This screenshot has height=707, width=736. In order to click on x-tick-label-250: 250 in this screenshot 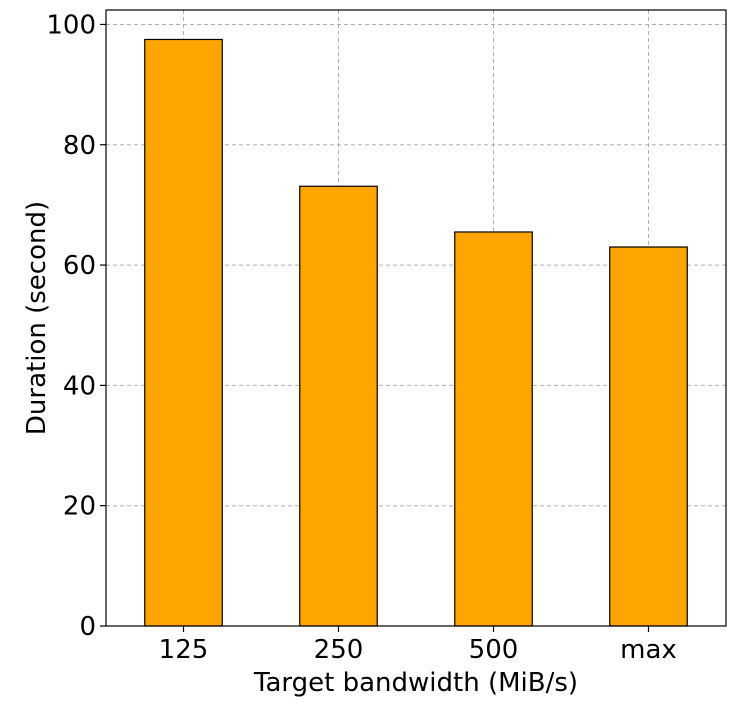, I will do `click(339, 650)`.